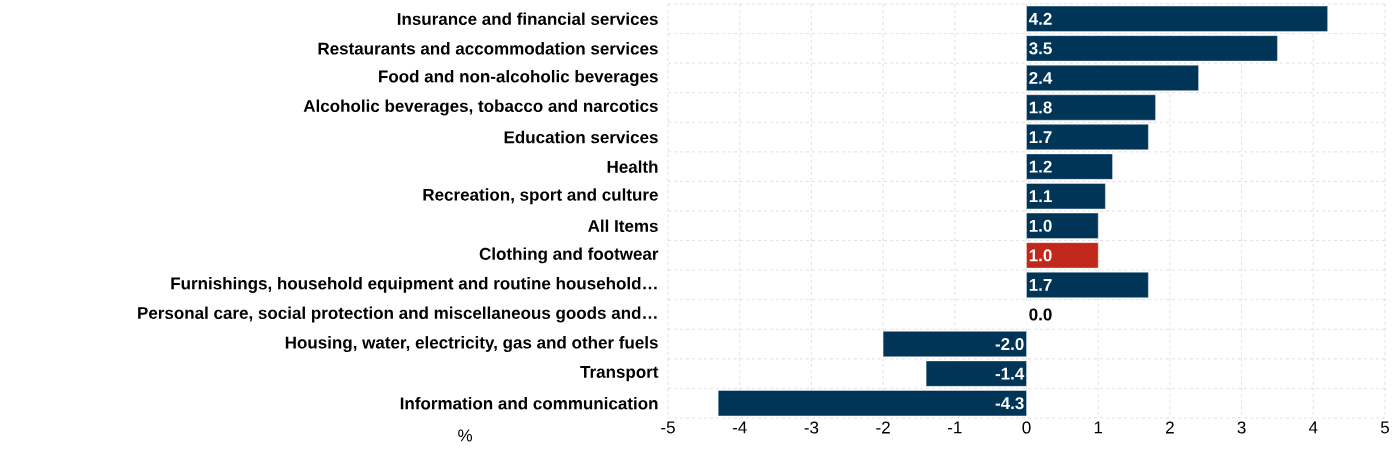 Image resolution: width=1396 pixels, height=454 pixels. What do you see at coordinates (1170, 427) in the screenshot?
I see `x-tick-label: 2` at bounding box center [1170, 427].